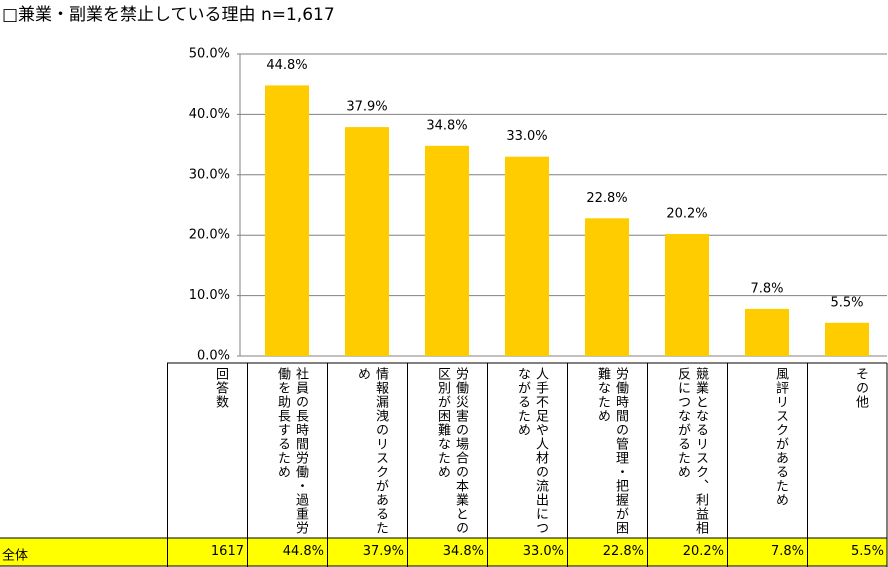 The height and width of the screenshot is (567, 888). Describe the element at coordinates (687, 450) in the screenshot. I see `category-label: 競業となるリスク、利益相反につながるため` at that location.